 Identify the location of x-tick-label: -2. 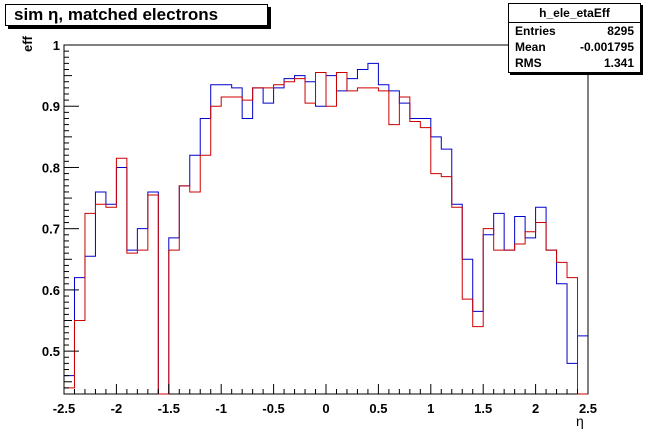
(117, 408).